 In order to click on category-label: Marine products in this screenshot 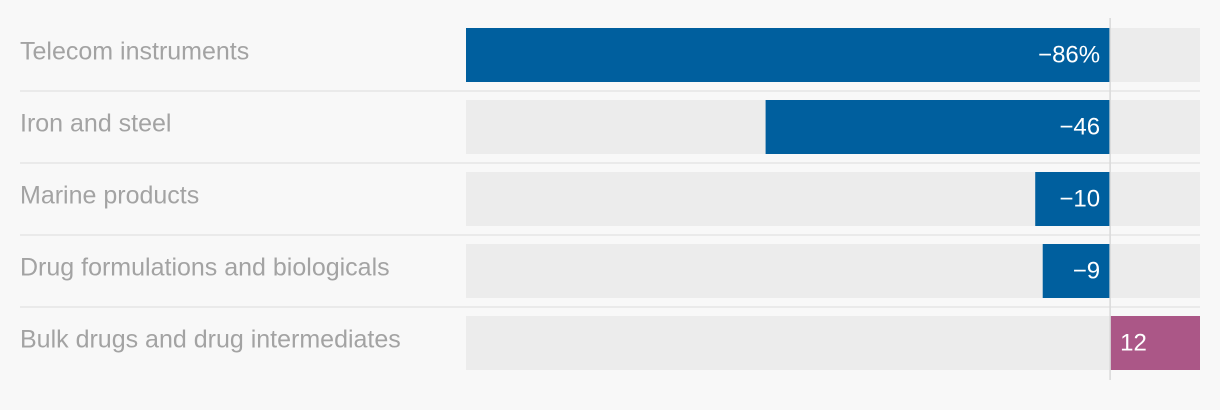, I will do `click(109, 196)`.